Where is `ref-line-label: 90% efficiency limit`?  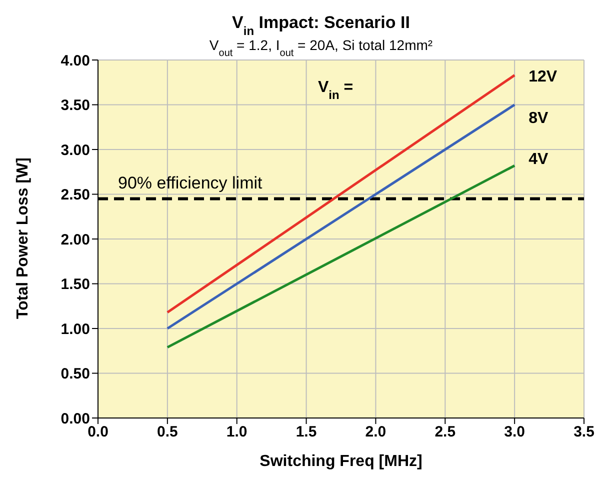 ref-line-label: 90% efficiency limit is located at coordinates (190, 183).